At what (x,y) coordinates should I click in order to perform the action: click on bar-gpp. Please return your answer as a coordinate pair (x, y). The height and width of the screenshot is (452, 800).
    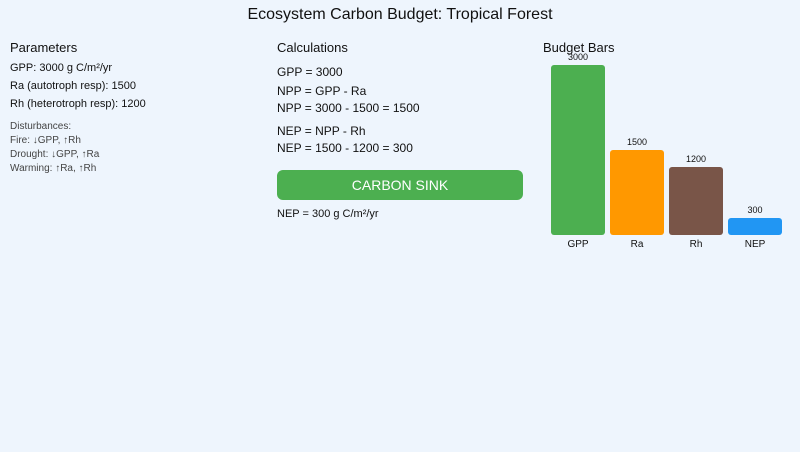
    Looking at the image, I should click on (578, 150).